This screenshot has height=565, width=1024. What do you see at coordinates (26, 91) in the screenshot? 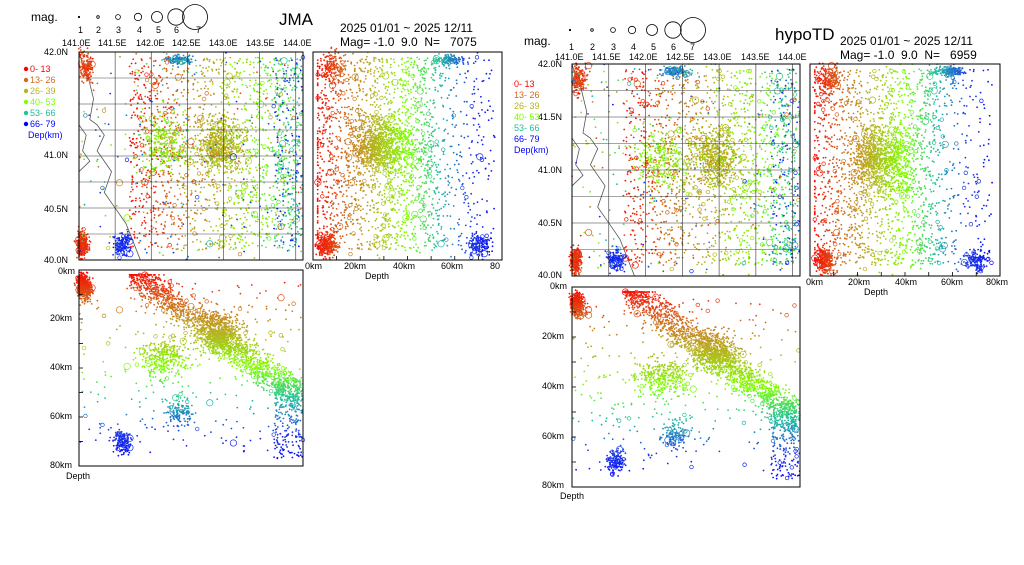
I see `depth-legend-dot` at bounding box center [26, 91].